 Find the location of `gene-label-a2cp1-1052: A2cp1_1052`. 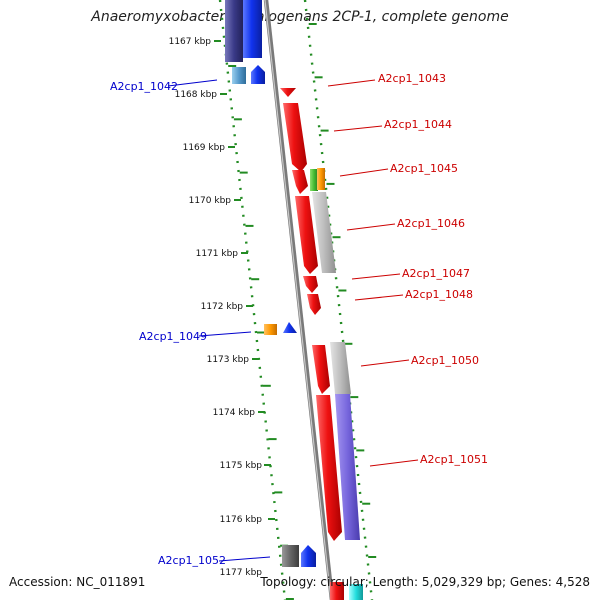

gene-label-a2cp1-1052: A2cp1_1052 is located at coordinates (192, 560).